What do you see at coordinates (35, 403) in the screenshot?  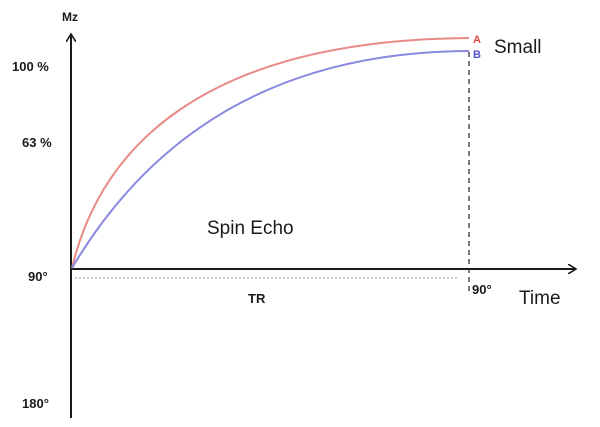 I see `y-tick-180: 180°` at bounding box center [35, 403].